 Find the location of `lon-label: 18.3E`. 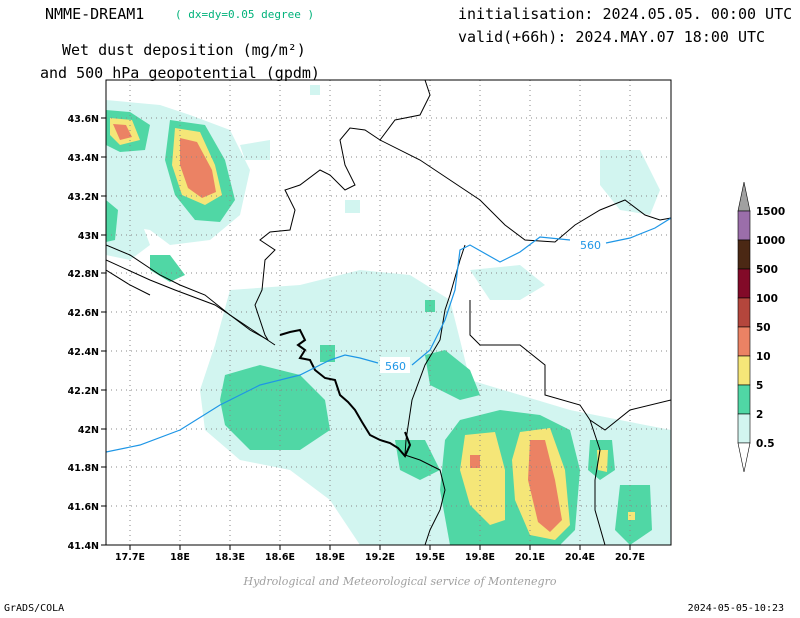

lon-label: 18.3E is located at coordinates (230, 557).